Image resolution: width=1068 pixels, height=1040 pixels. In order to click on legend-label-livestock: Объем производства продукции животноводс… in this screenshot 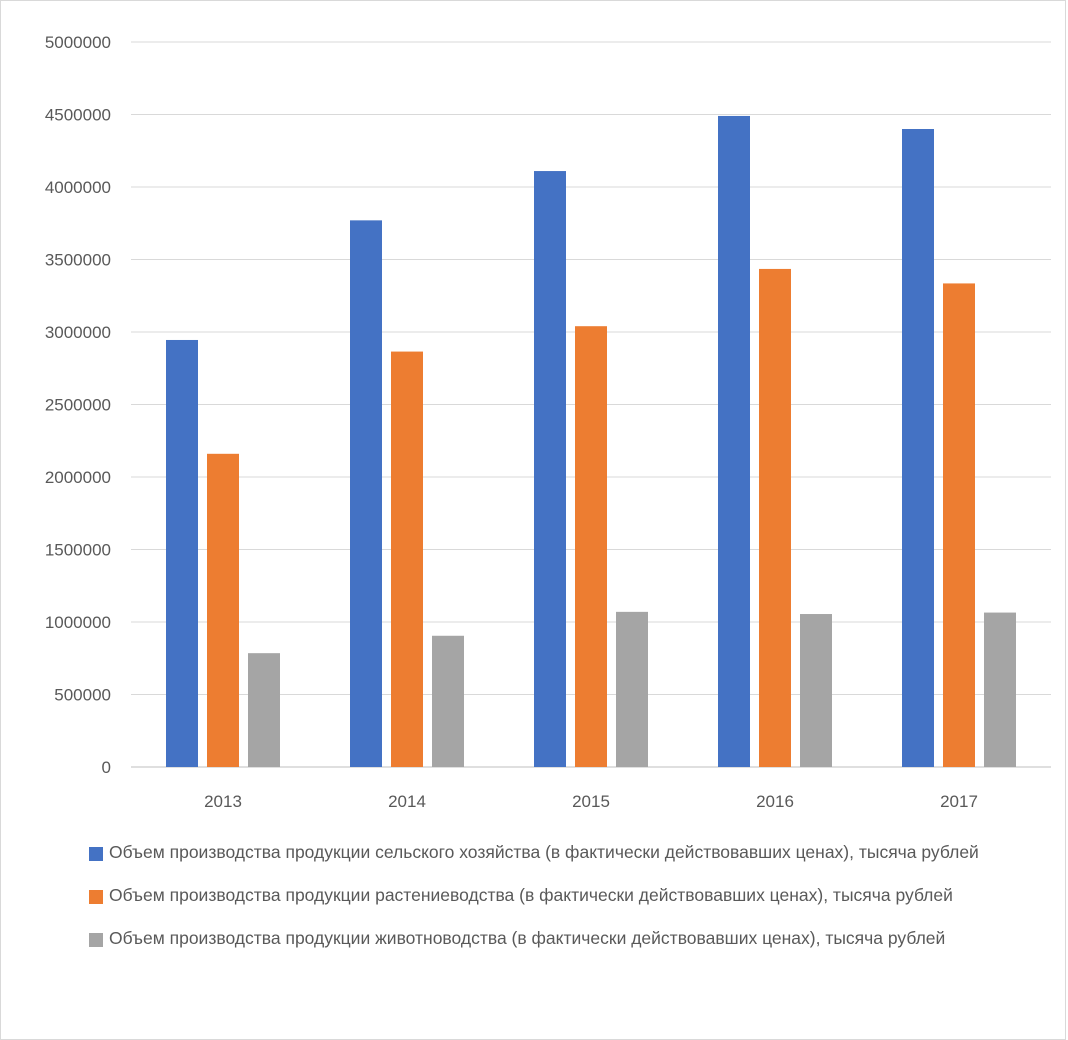, I will do `click(527, 938)`.